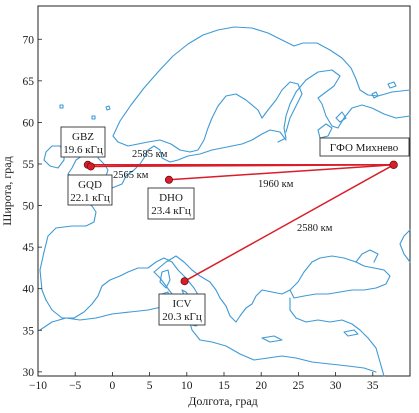 The height and width of the screenshot is (413, 419). Describe the element at coordinates (281, 172) in the screenshot. I see `path-dho-line` at that location.